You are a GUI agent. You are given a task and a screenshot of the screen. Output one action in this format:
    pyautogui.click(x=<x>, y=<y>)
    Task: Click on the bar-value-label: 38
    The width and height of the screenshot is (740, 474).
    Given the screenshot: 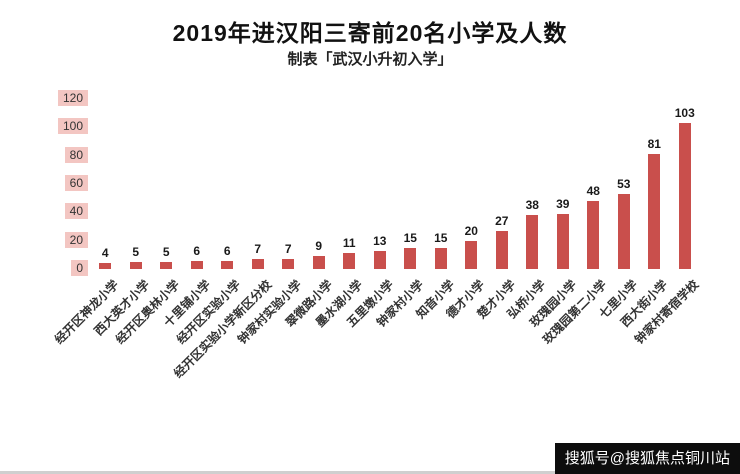 What is the action you would take?
    pyautogui.click(x=532, y=205)
    